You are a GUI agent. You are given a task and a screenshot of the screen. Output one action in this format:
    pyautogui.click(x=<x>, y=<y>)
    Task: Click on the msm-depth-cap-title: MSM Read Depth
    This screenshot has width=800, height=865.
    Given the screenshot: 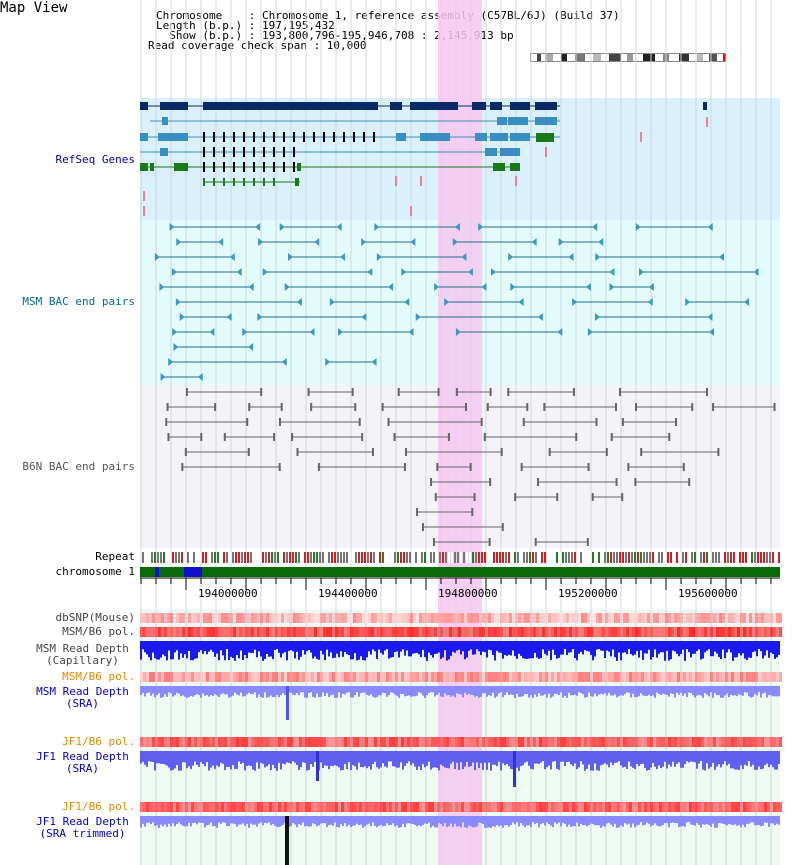 What is the action you would take?
    pyautogui.click(x=82, y=648)
    